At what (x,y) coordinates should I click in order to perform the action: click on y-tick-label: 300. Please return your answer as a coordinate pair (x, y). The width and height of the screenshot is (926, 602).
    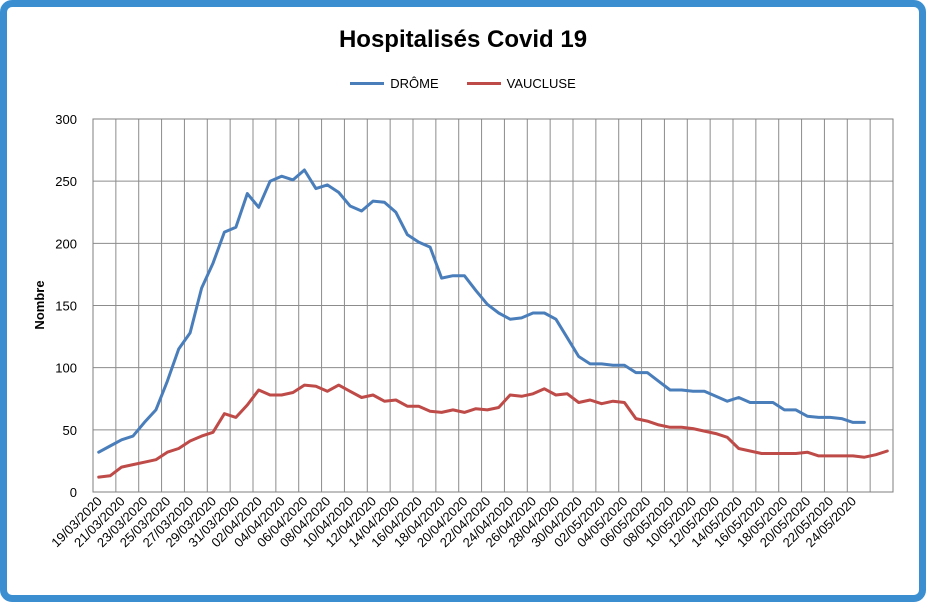
    Looking at the image, I should click on (66, 119).